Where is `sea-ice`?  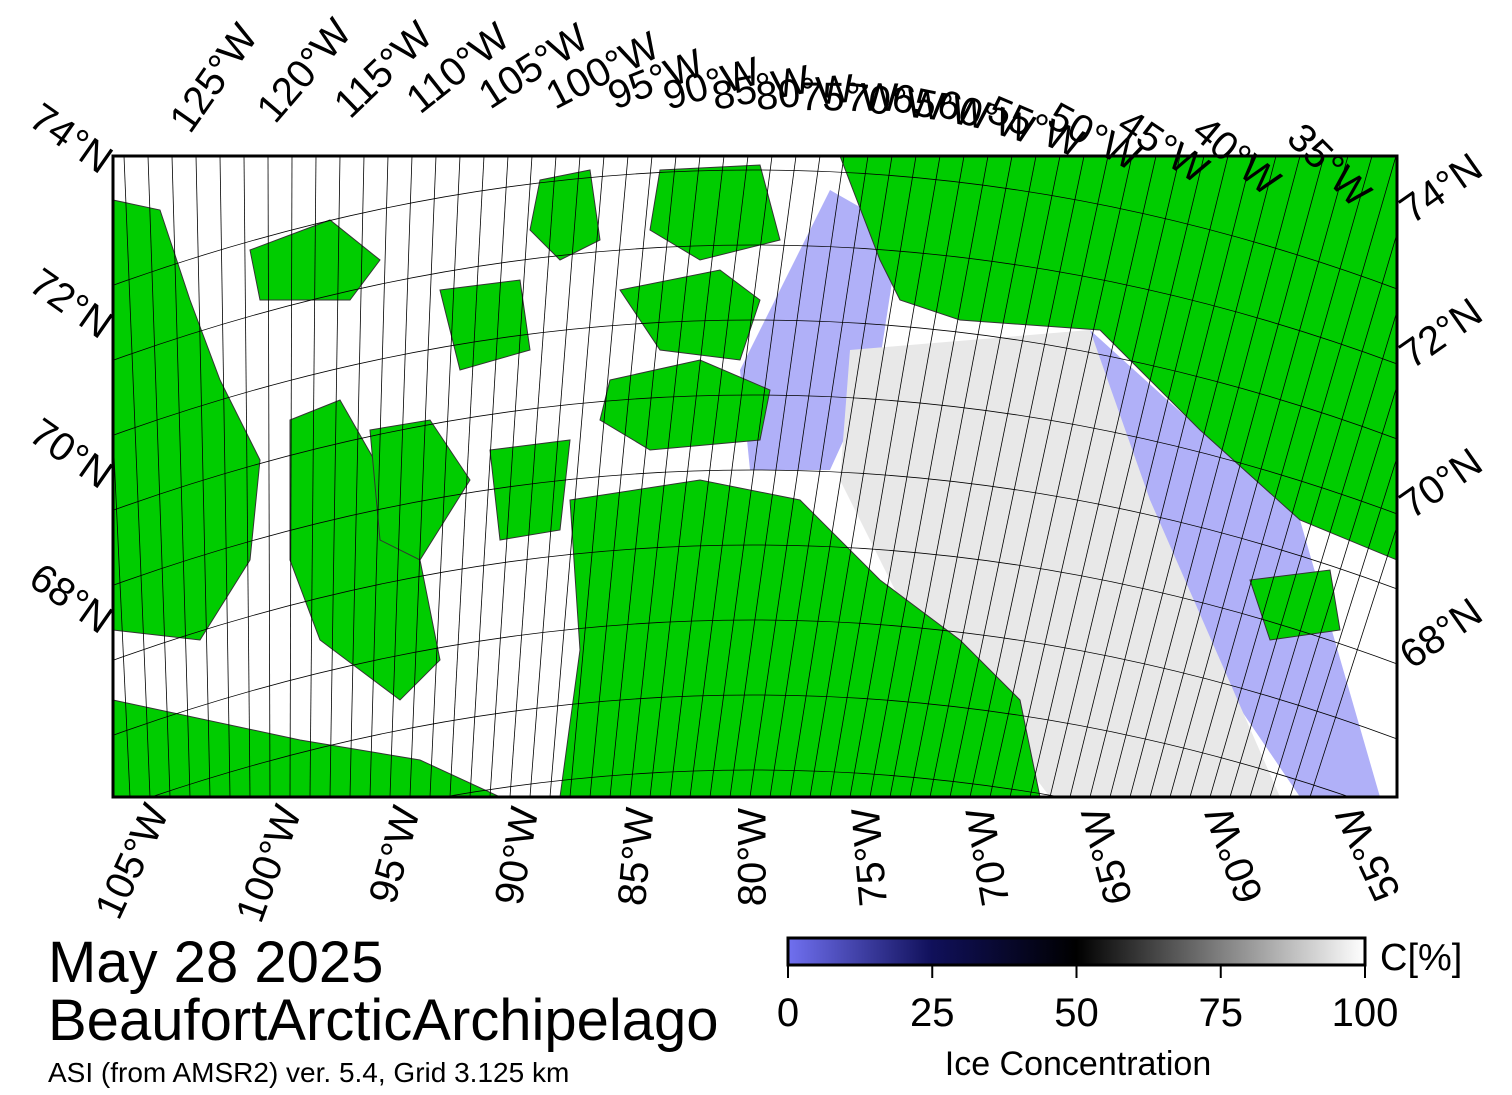
sea-ice is located at coordinates (1060, 563).